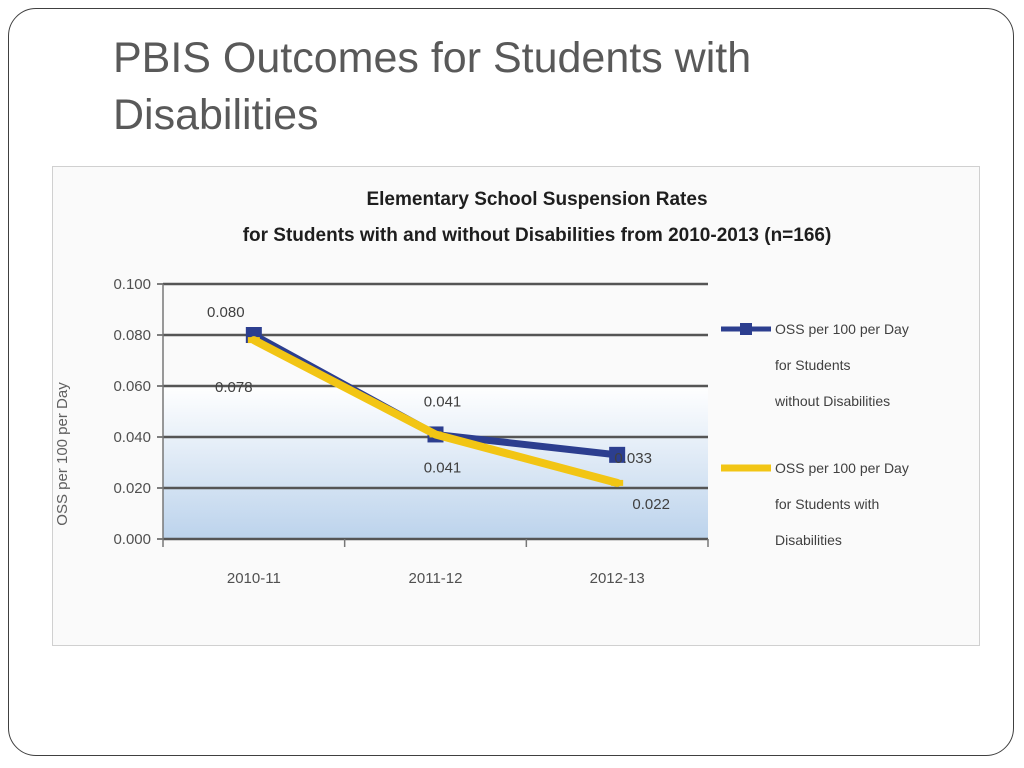 This screenshot has height=768, width=1024. What do you see at coordinates (132, 284) in the screenshot?
I see `y-tick-label: 0.100` at bounding box center [132, 284].